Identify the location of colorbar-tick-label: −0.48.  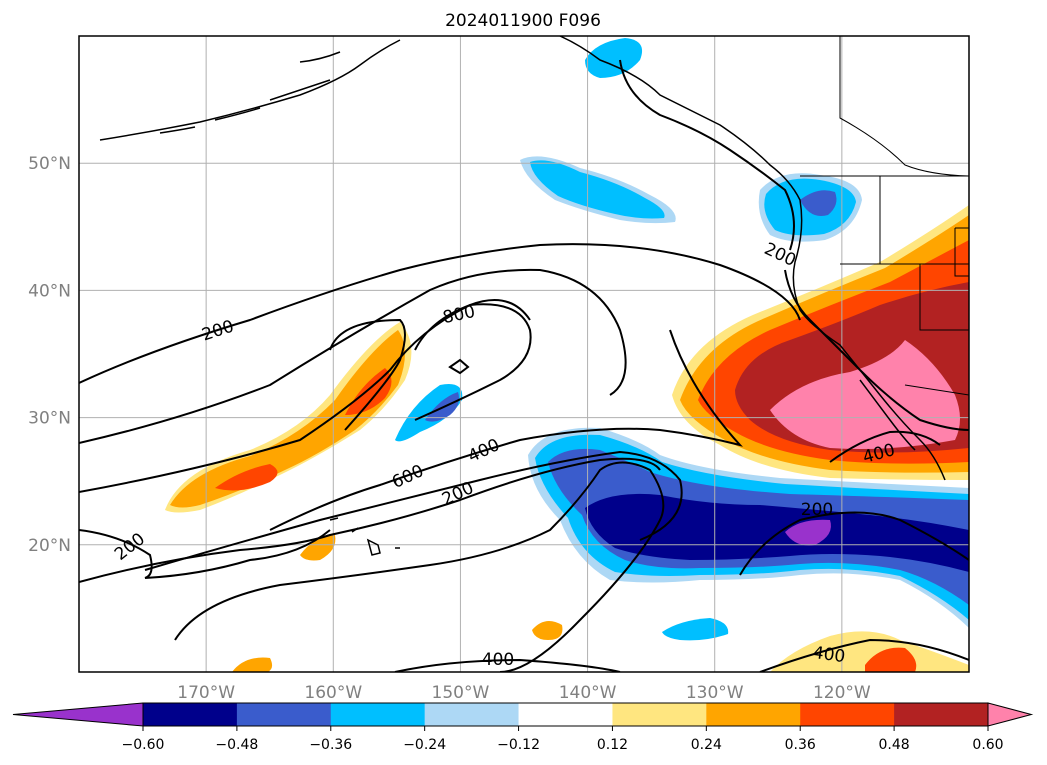
(236, 745).